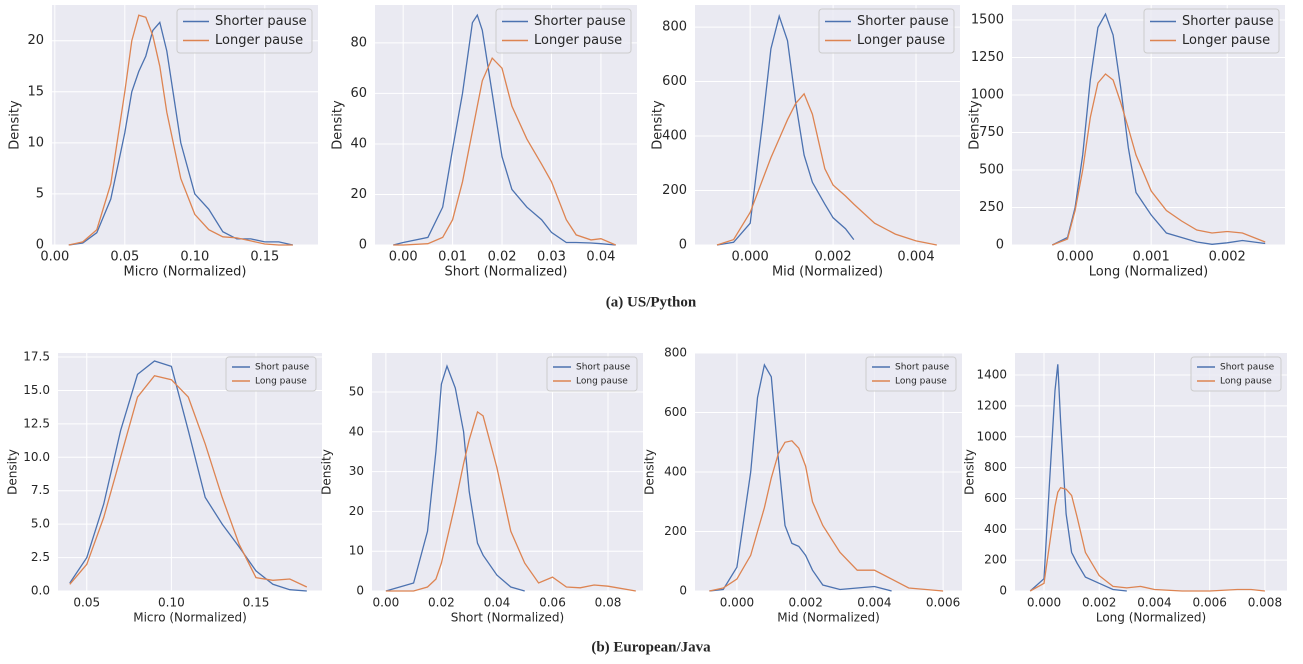 This screenshot has width=1303, height=664. What do you see at coordinates (36, 457) in the screenshot?
I see `y-tick-label: 10.0` at bounding box center [36, 457].